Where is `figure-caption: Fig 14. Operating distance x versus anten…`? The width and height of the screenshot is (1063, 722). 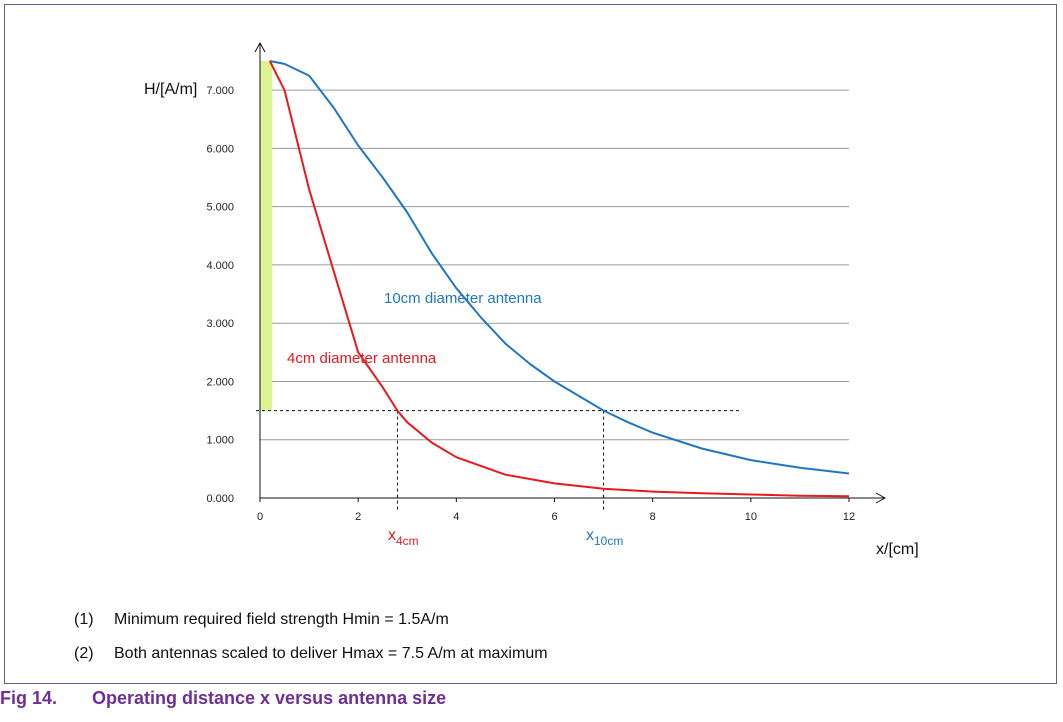 figure-caption: Fig 14. Operating distance x versus anten… is located at coordinates (223, 698).